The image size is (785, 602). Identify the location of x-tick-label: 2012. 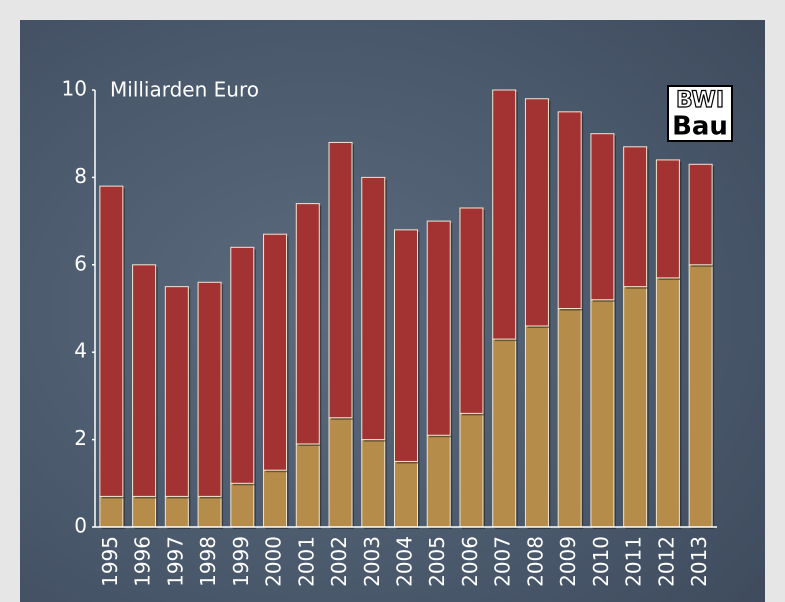
(666, 561).